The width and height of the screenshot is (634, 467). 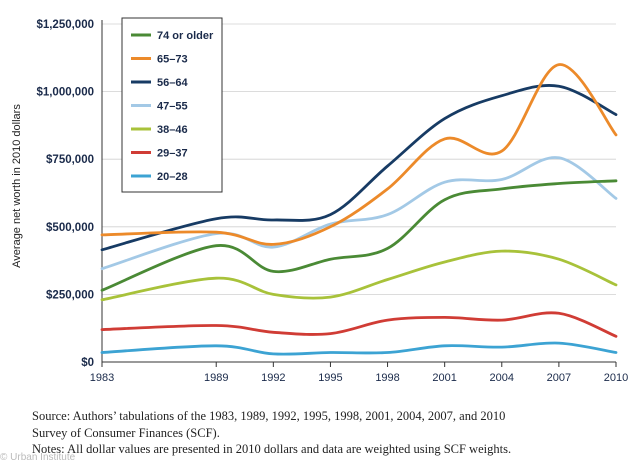 I want to click on x-tick-label: 1998, so click(x=387, y=378).